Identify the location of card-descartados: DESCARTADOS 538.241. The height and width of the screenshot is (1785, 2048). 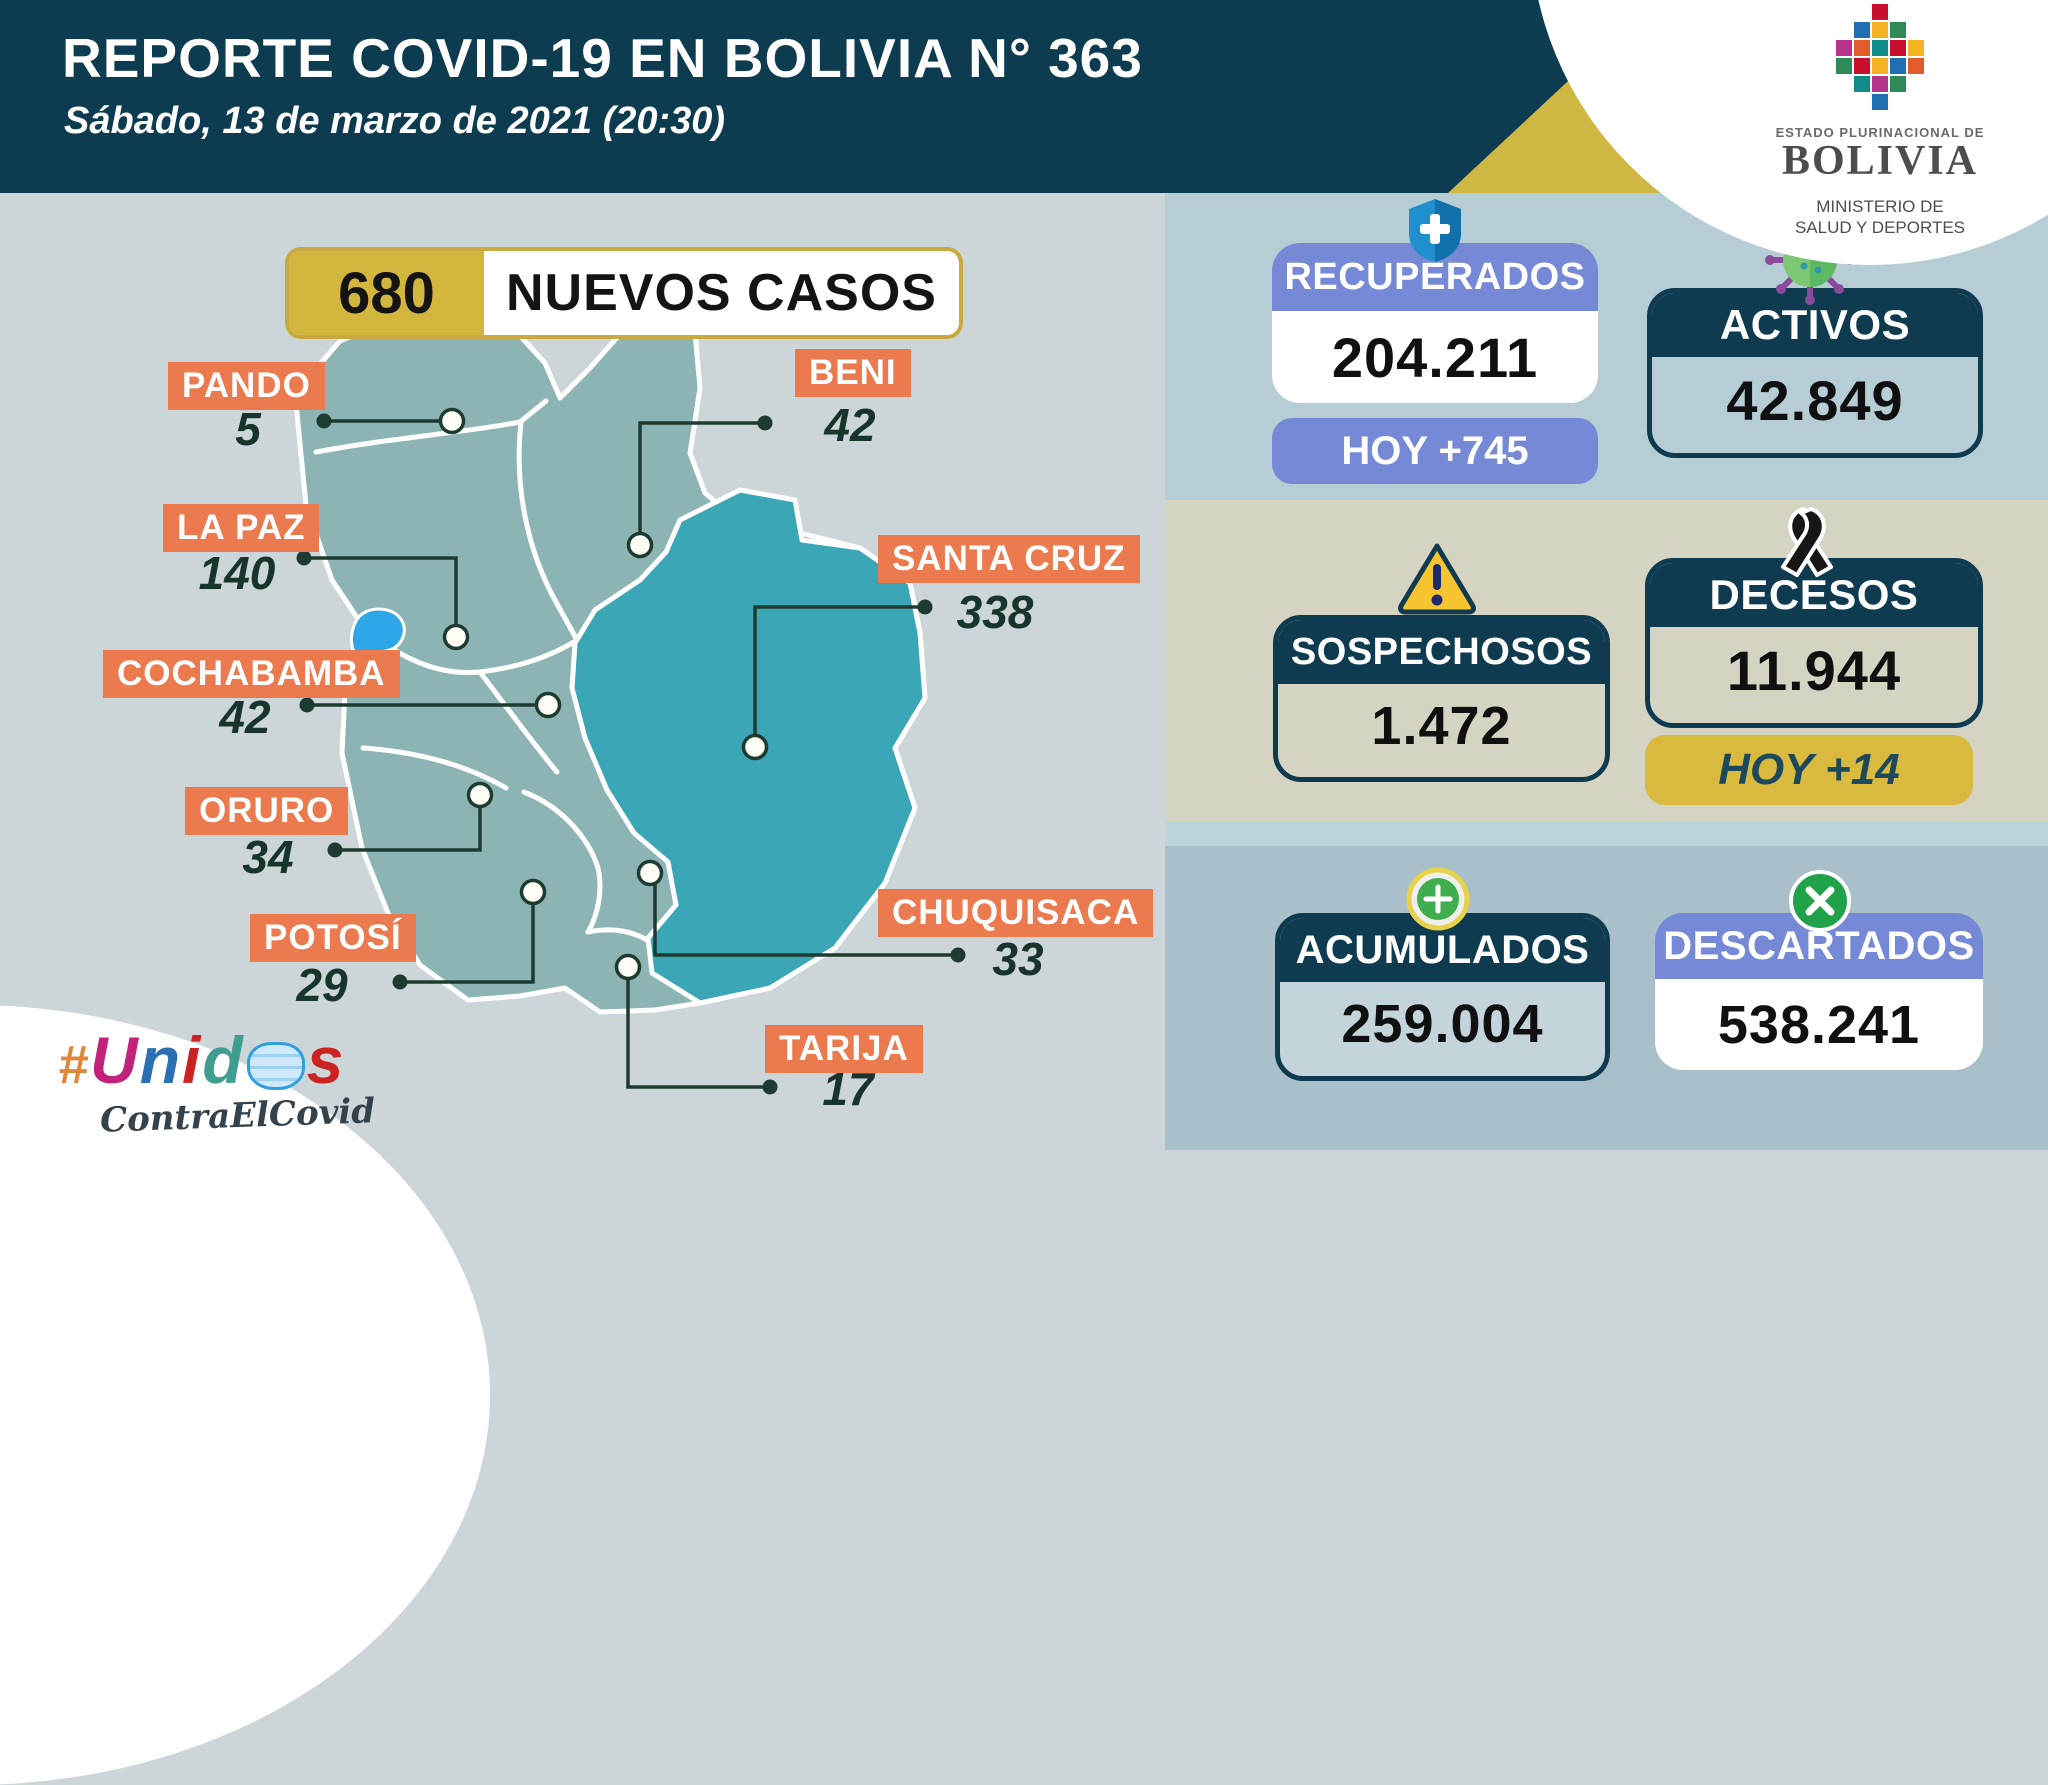
(1819, 991).